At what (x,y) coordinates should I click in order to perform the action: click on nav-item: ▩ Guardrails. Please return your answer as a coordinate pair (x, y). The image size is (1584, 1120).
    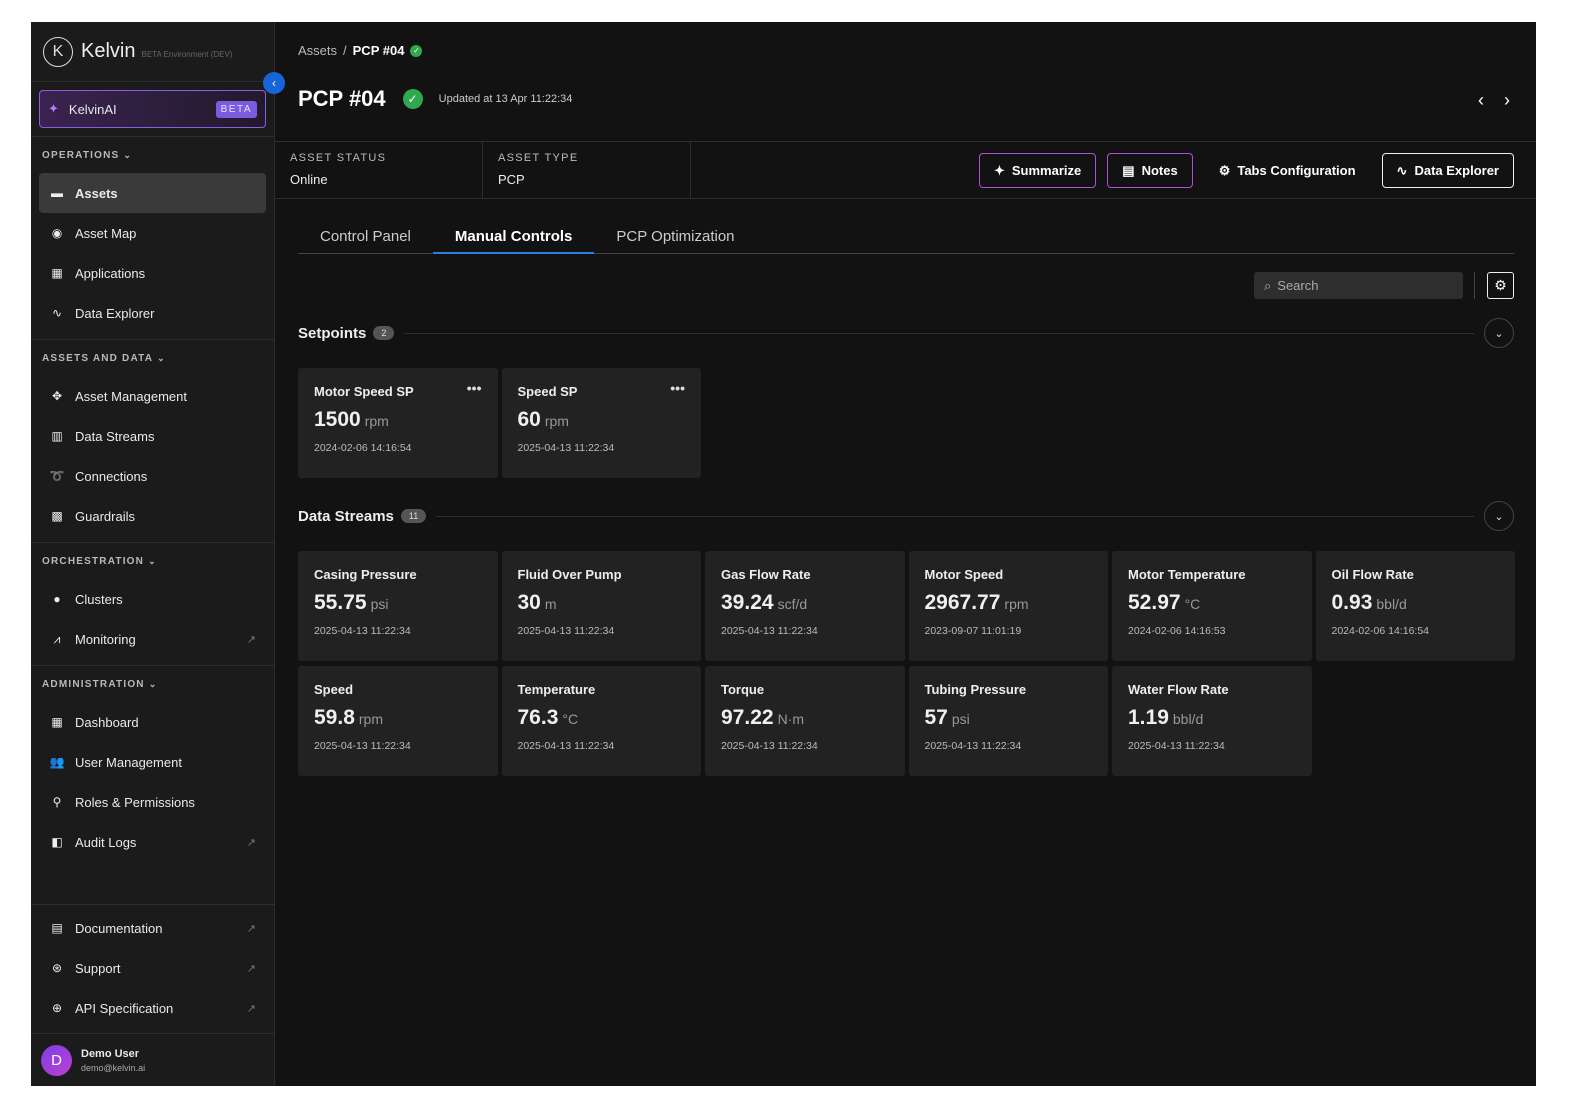
    Looking at the image, I should click on (152, 516).